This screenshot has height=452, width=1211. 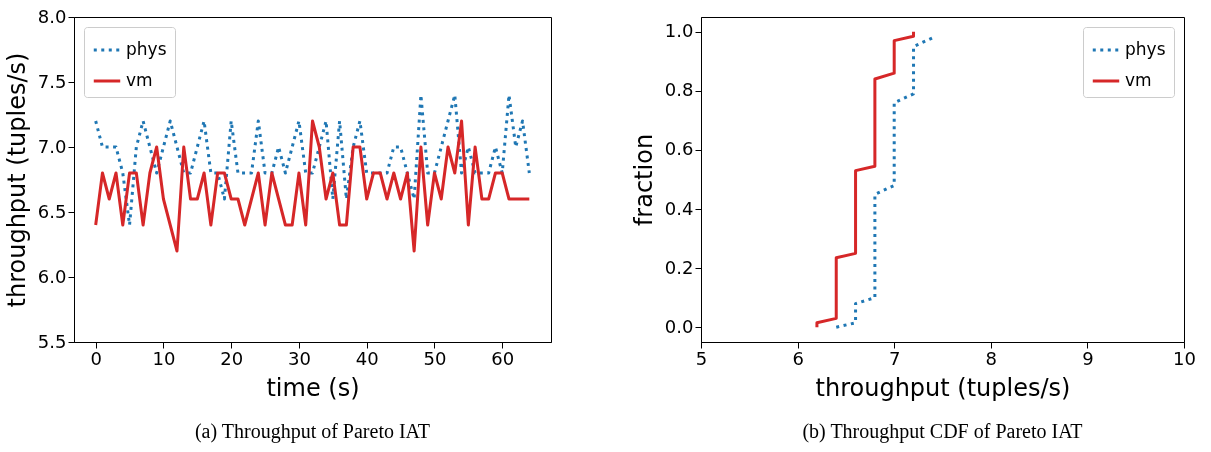 I want to click on y-tick-label: 0.4, so click(x=679, y=208).